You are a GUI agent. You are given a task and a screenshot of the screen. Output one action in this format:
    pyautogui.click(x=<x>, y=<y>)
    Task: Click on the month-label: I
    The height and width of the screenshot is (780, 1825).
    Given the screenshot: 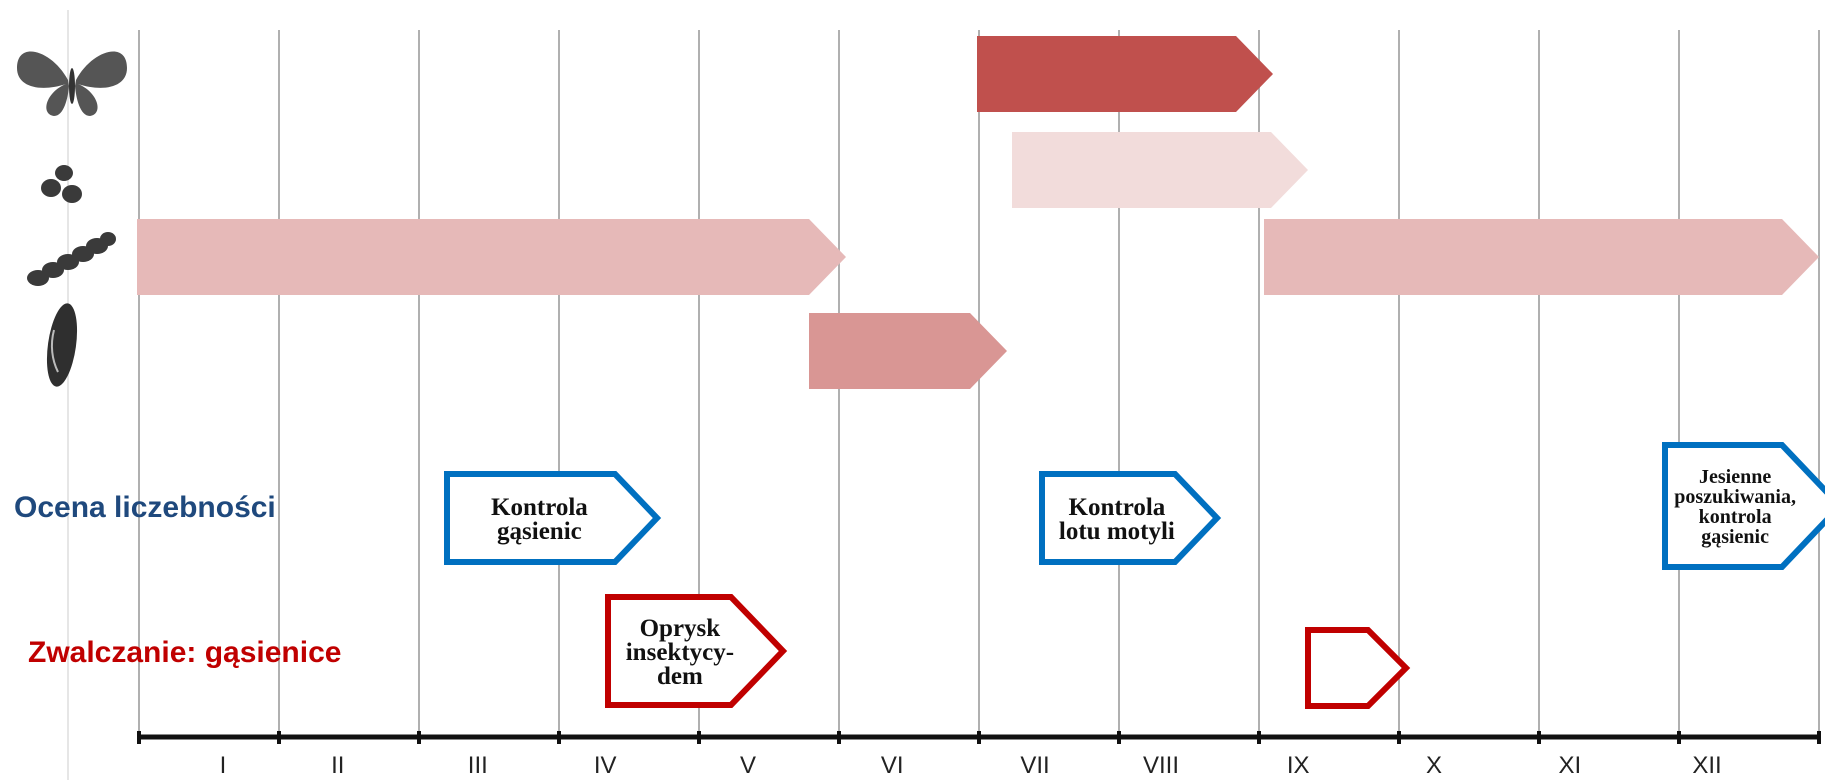 What is the action you would take?
    pyautogui.click(x=223, y=765)
    